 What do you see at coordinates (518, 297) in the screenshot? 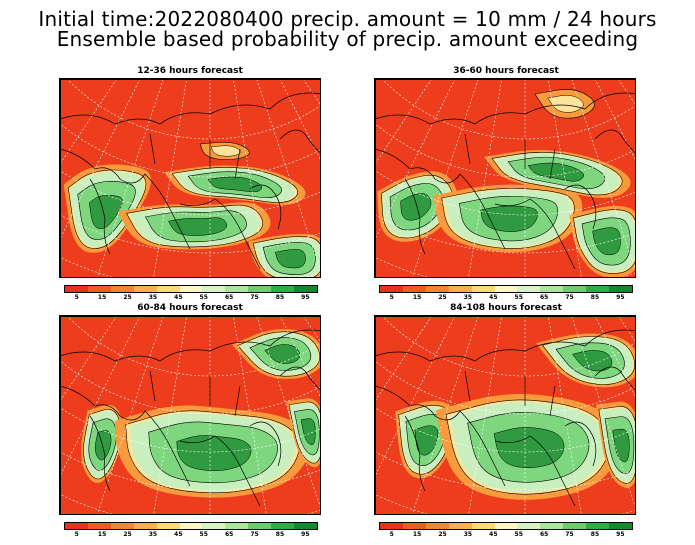
I see `colorbar-tick-label: 55` at bounding box center [518, 297].